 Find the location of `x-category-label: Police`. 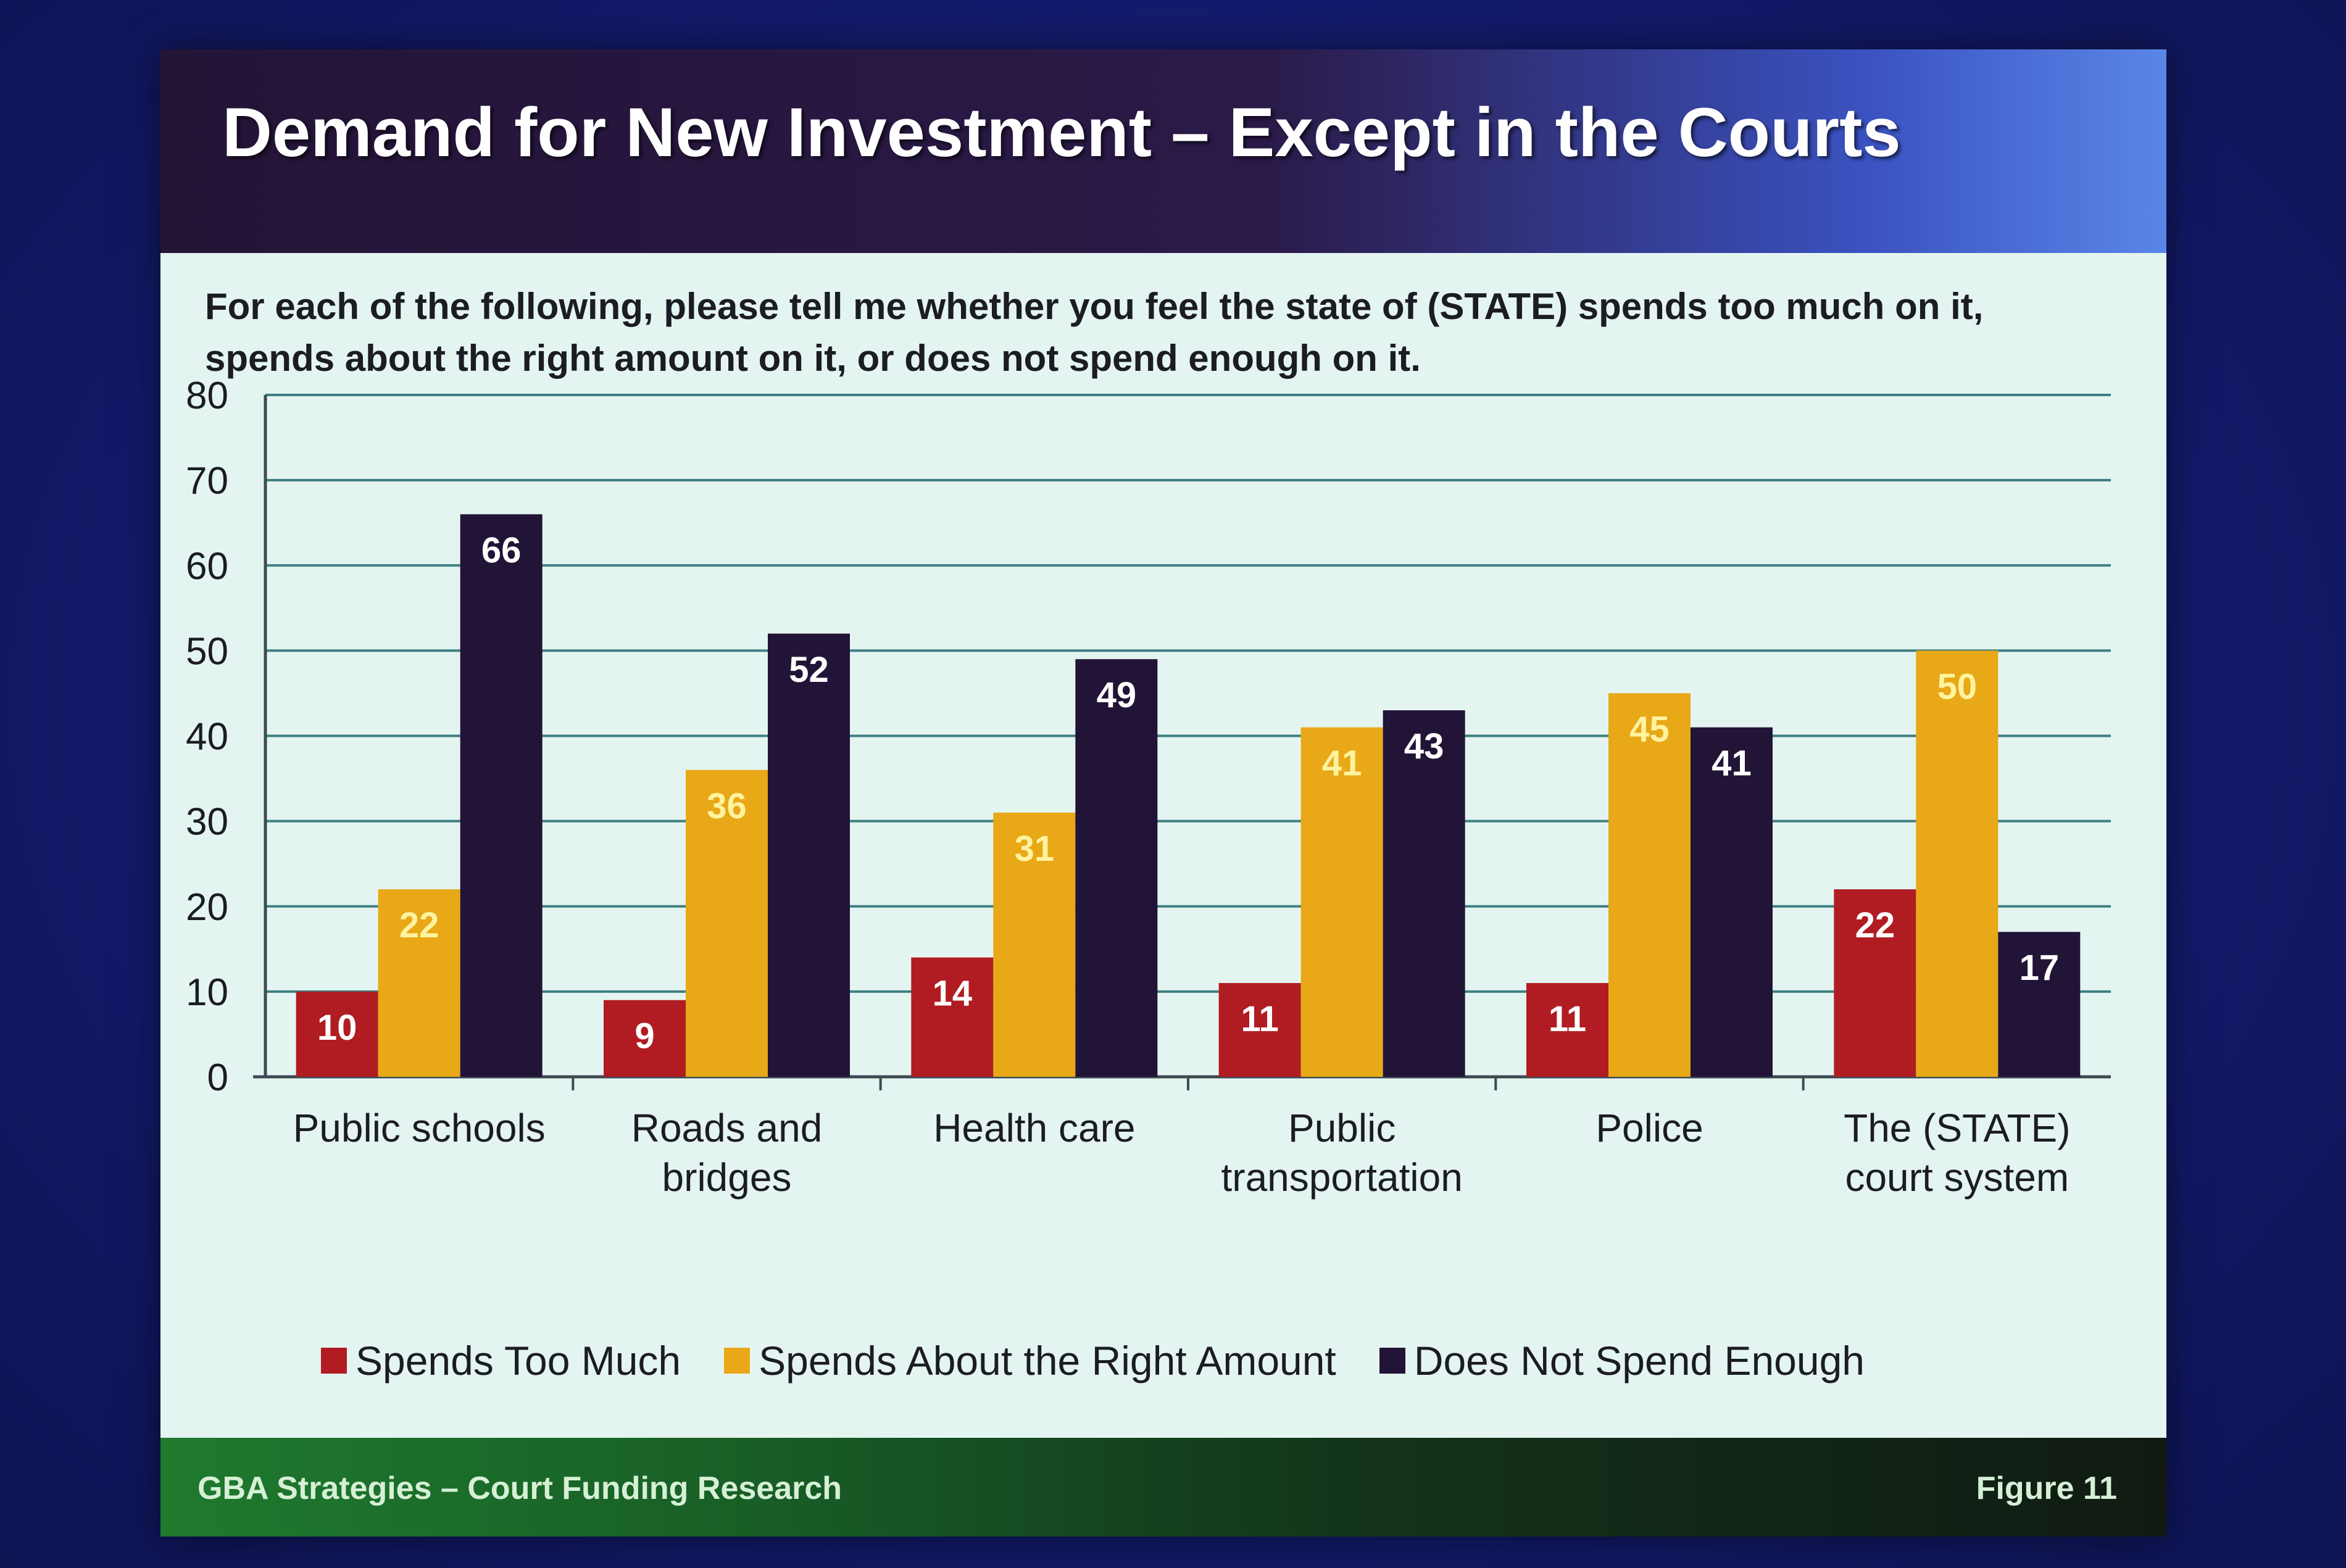

x-category-label: Police is located at coordinates (1649, 1128).